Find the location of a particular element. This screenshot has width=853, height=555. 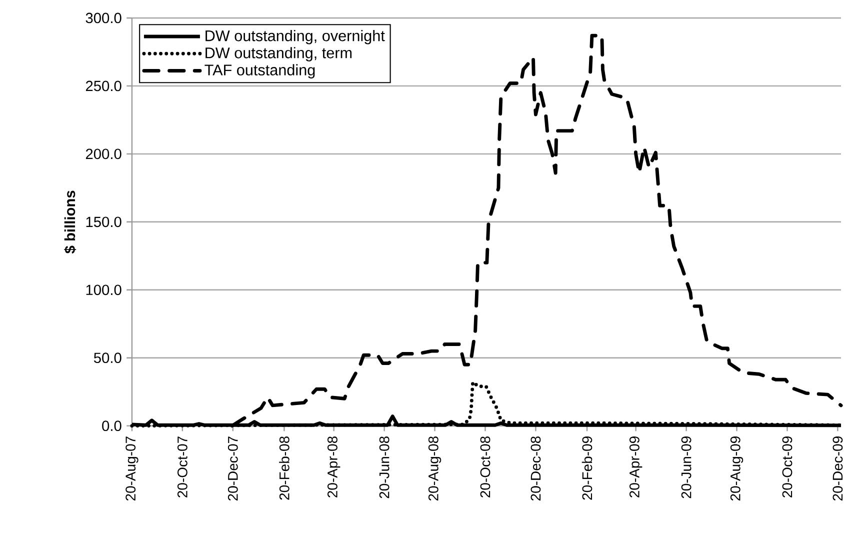

x-tick-label: 20-Apr-09 is located at coordinates (635, 467).